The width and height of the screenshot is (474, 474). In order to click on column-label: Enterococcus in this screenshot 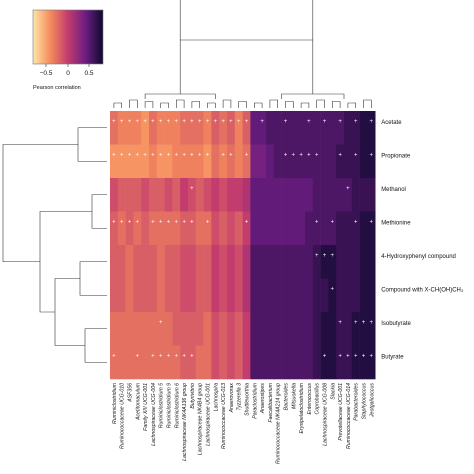, I will do `click(310, 399)`.